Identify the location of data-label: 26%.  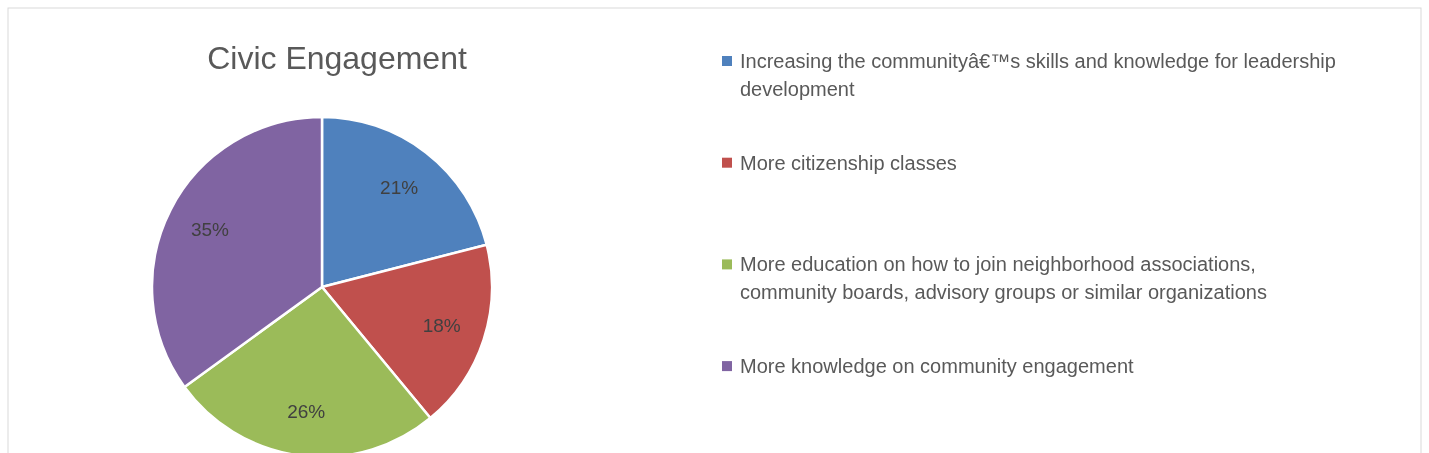
(306, 412).